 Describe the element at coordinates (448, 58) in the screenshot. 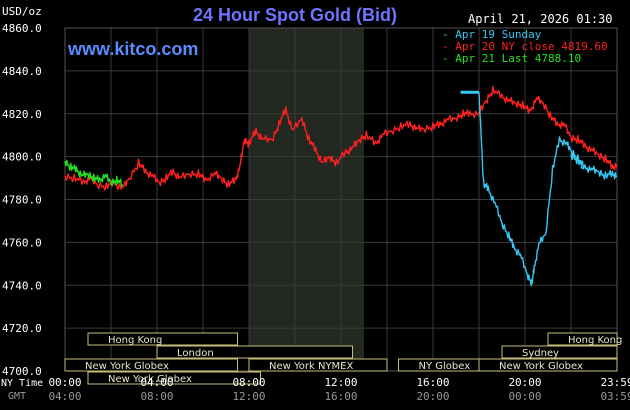

I see `legend-marker-apr21: -` at that location.